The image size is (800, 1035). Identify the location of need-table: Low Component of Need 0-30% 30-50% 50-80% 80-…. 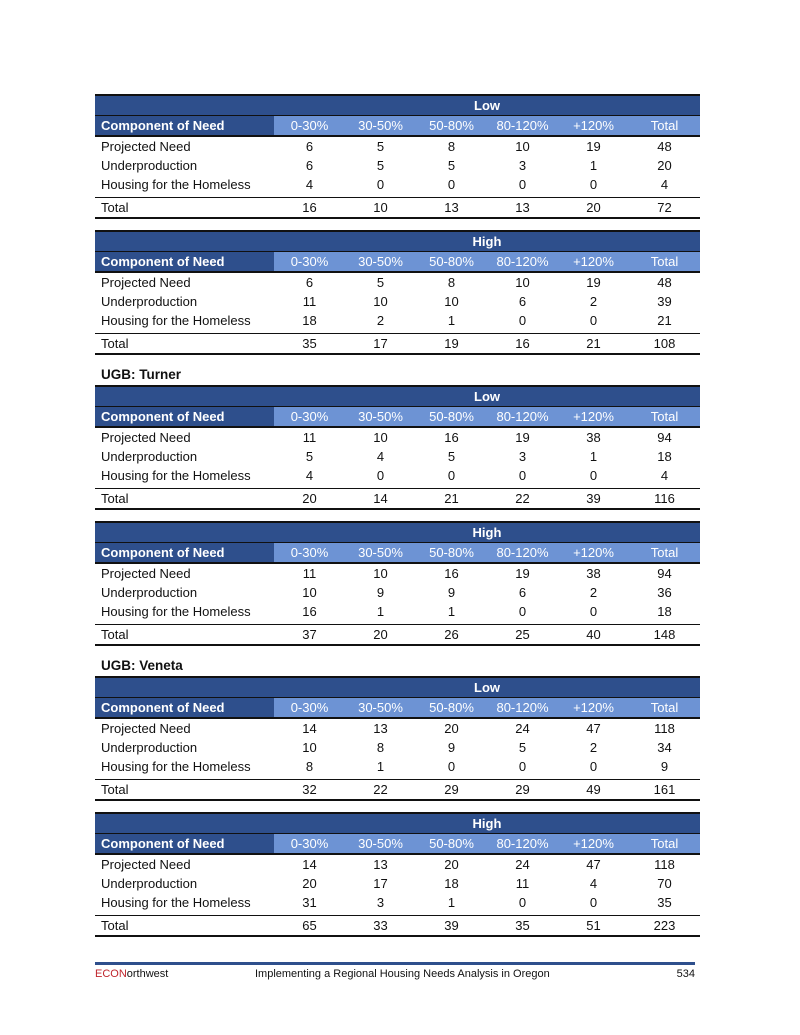
(397, 447).